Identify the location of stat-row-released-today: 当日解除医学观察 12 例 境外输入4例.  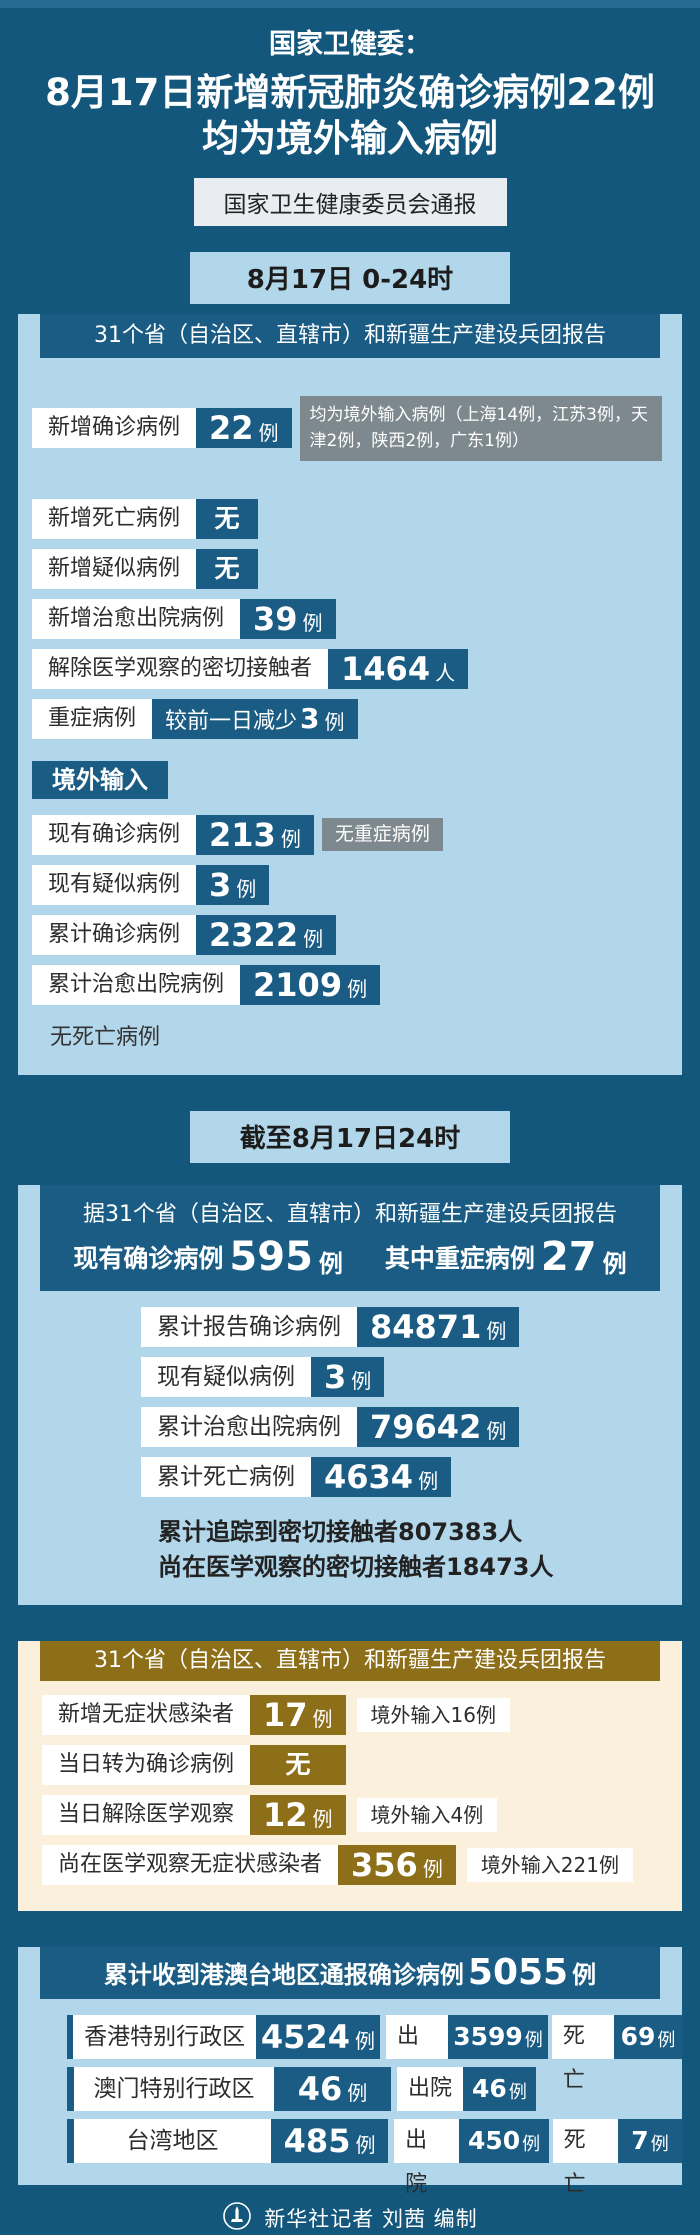
(362, 1814).